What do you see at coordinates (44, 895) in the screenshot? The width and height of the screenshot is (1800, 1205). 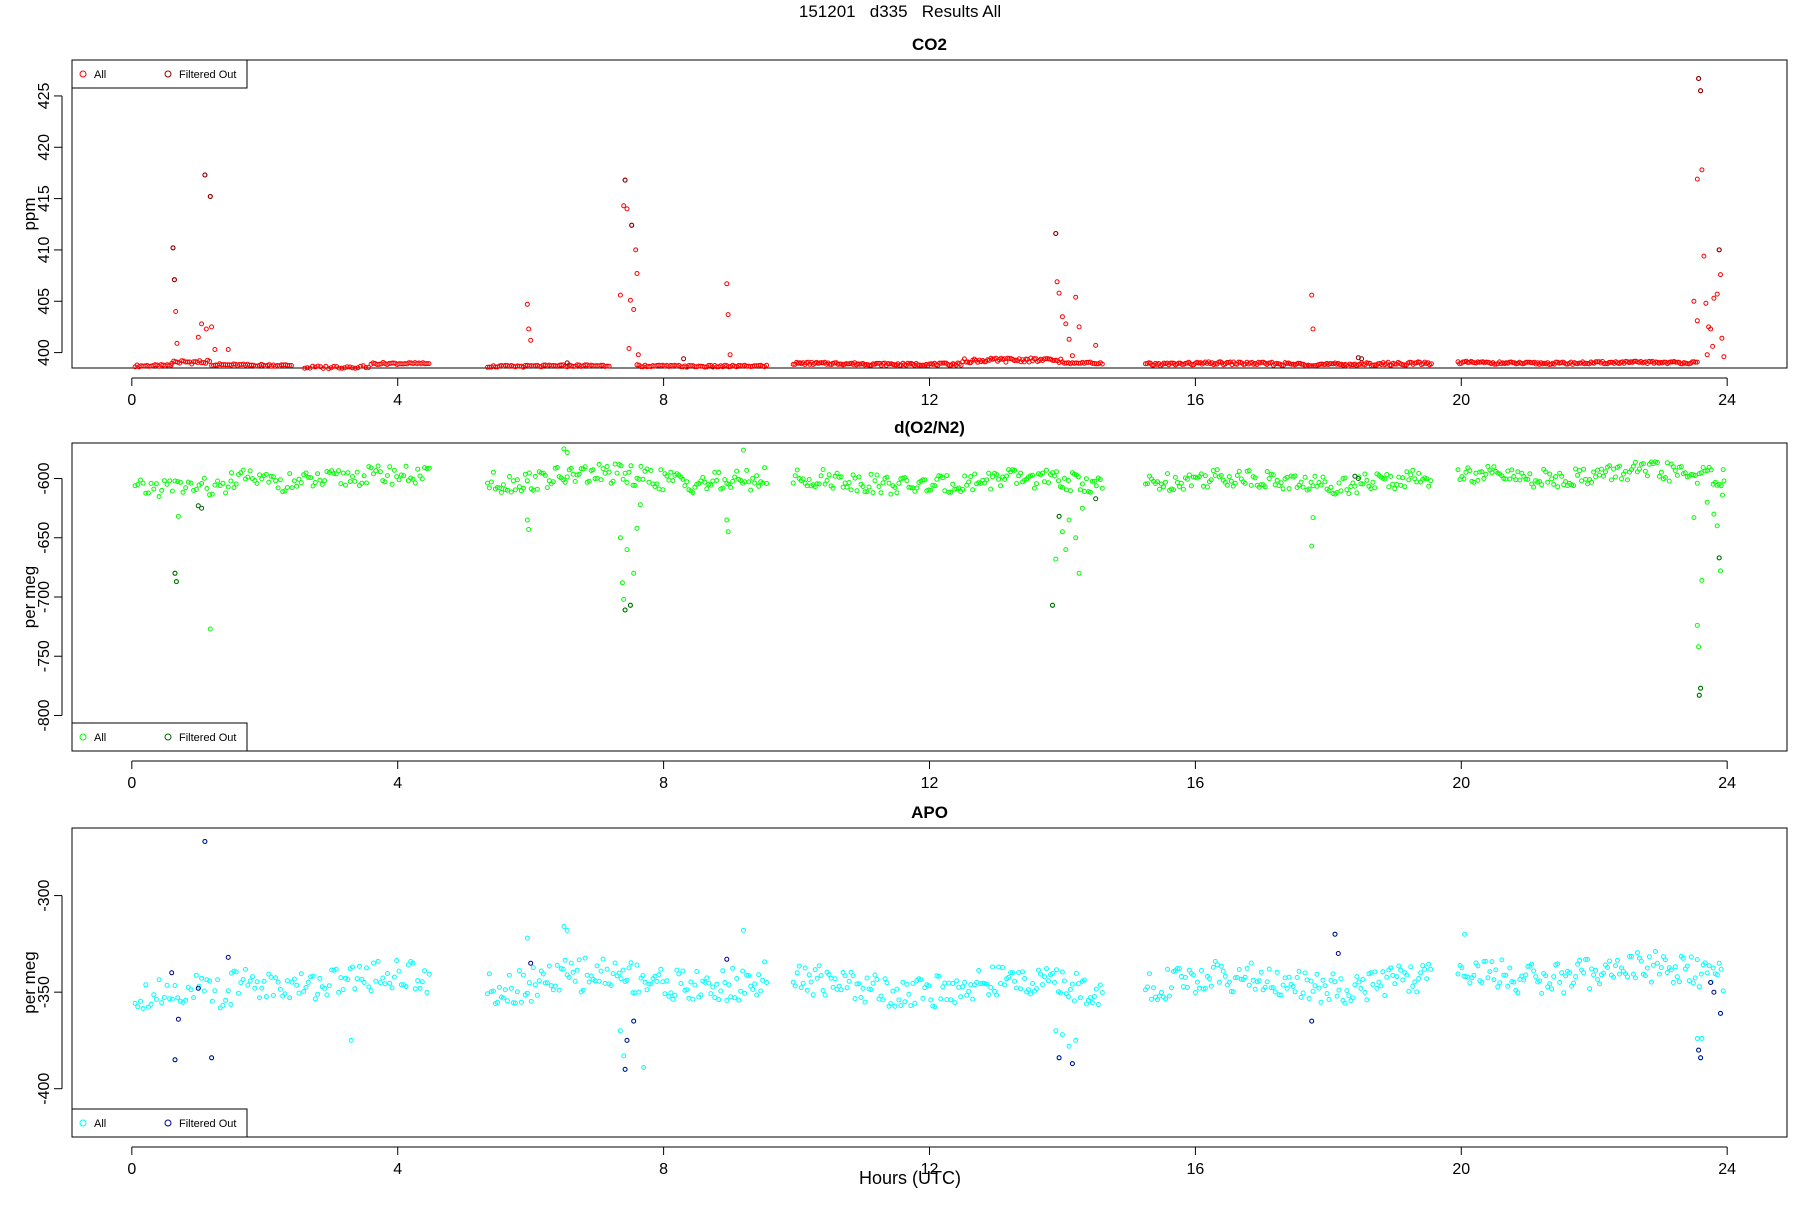 I see `y-tick-label: -300` at bounding box center [44, 895].